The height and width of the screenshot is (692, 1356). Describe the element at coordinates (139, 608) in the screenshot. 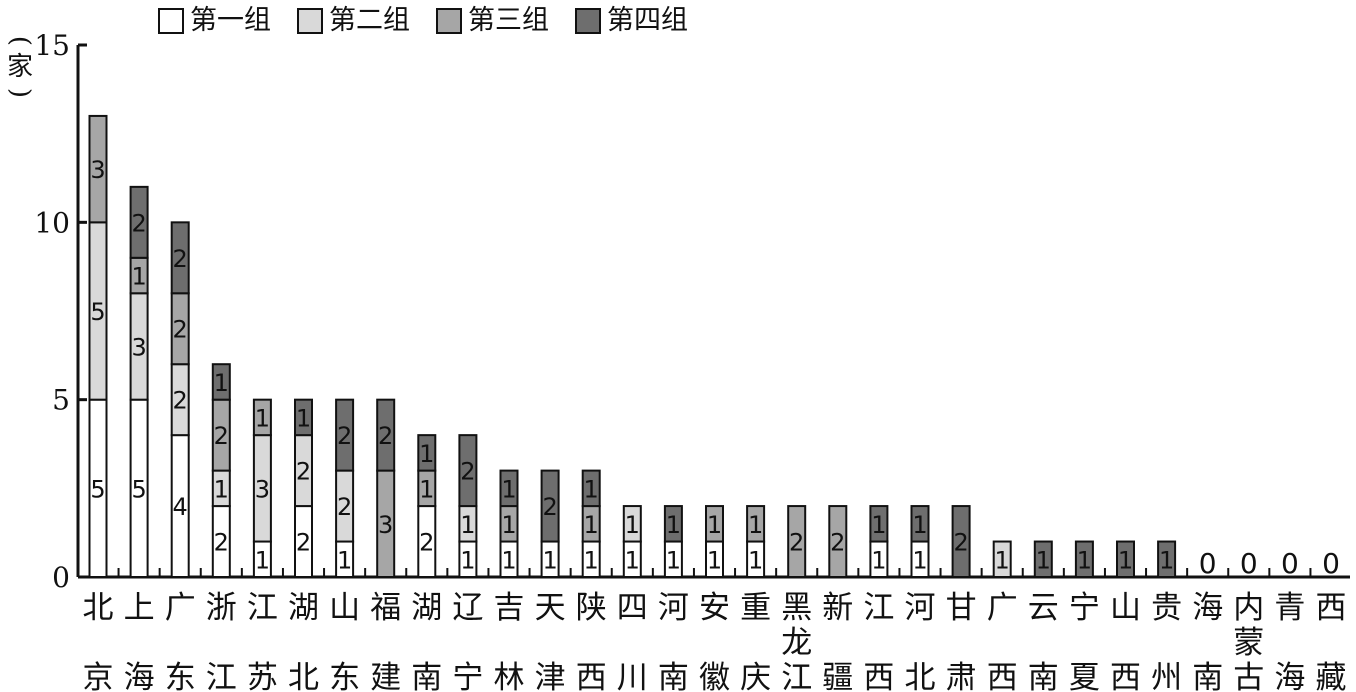

I see `x-tick-label-char: 上` at that location.